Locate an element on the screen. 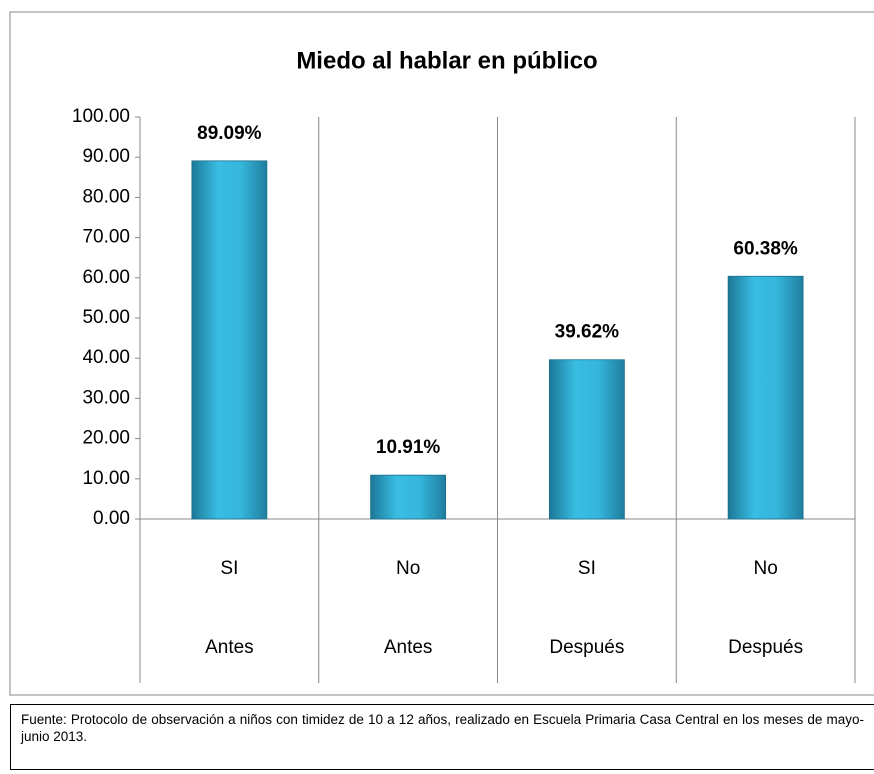 Image resolution: width=874 pixels, height=774 pixels. y-tick-label: 30.00 is located at coordinates (106, 397).